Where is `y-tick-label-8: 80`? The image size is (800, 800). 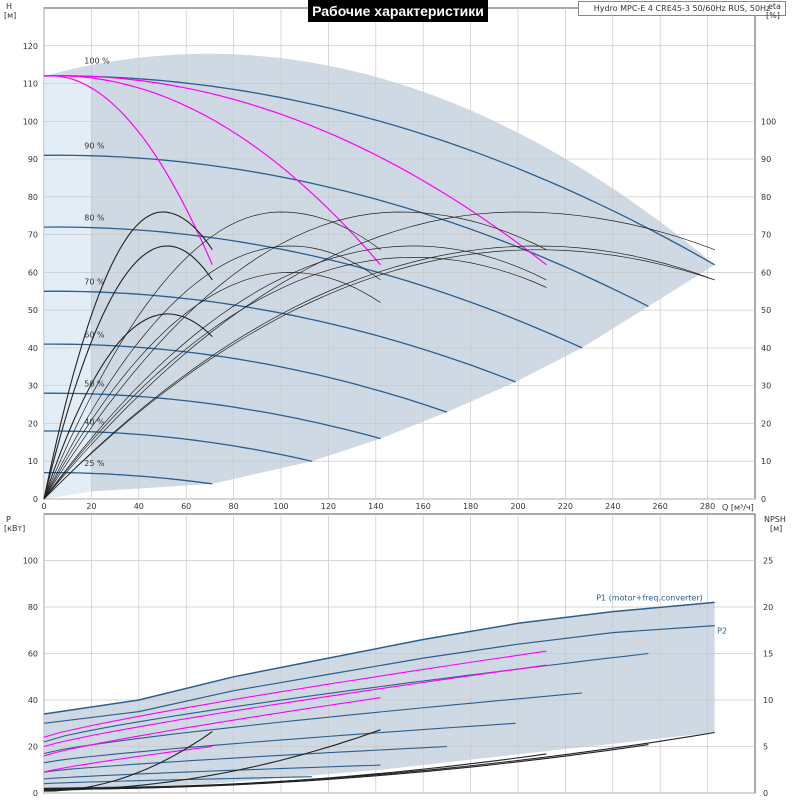
y-tick-label-8: 80 is located at coordinates (33, 197).